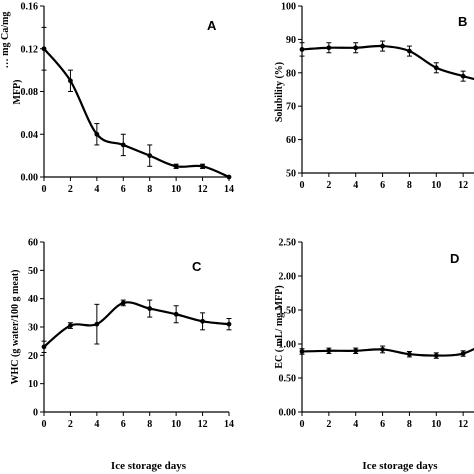 This screenshot has width=474, height=474. I want to click on y-tick-label: 80, so click(291, 73).